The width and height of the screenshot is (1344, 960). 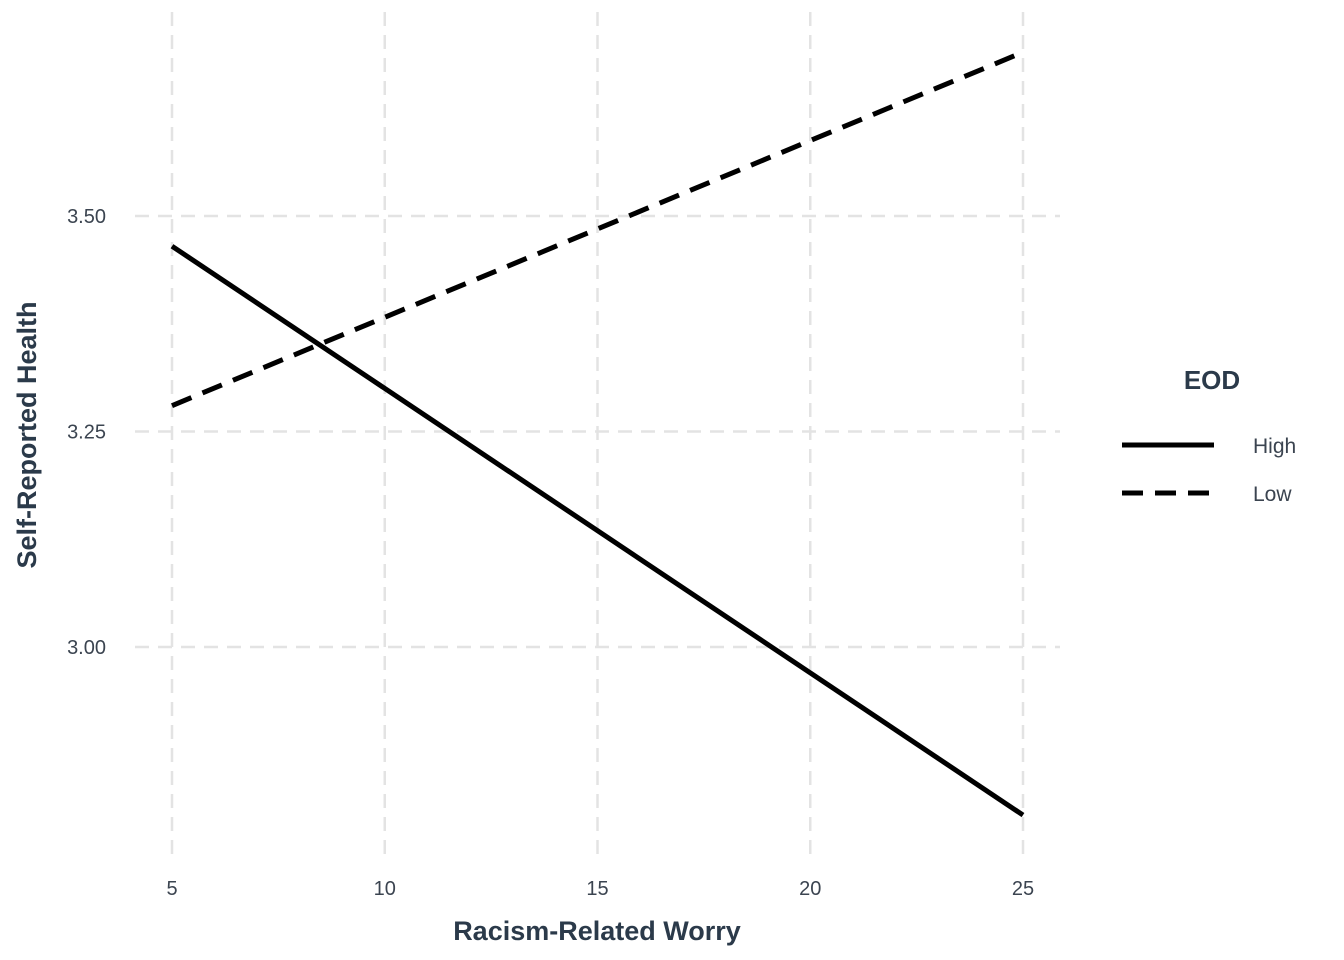 I want to click on x-axis-title: Racism-Related Worry, so click(x=597, y=931).